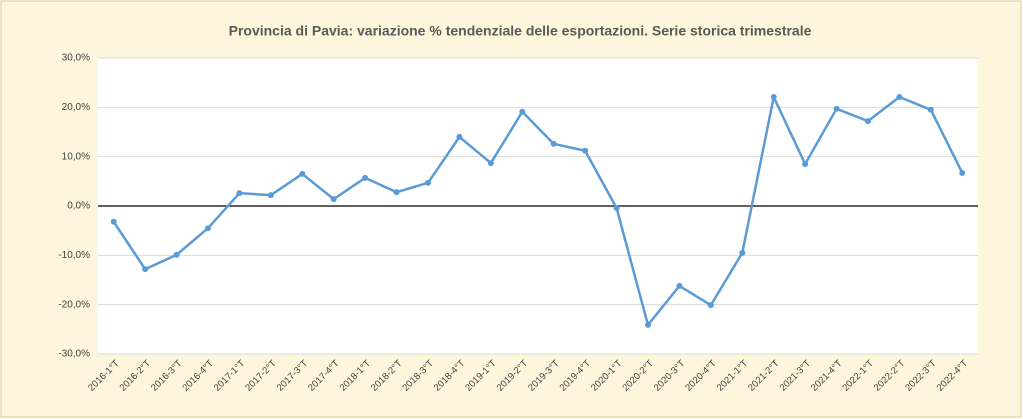 The height and width of the screenshot is (419, 1023). Describe the element at coordinates (76, 58) in the screenshot. I see `y-tick-label: 30,0%` at that location.